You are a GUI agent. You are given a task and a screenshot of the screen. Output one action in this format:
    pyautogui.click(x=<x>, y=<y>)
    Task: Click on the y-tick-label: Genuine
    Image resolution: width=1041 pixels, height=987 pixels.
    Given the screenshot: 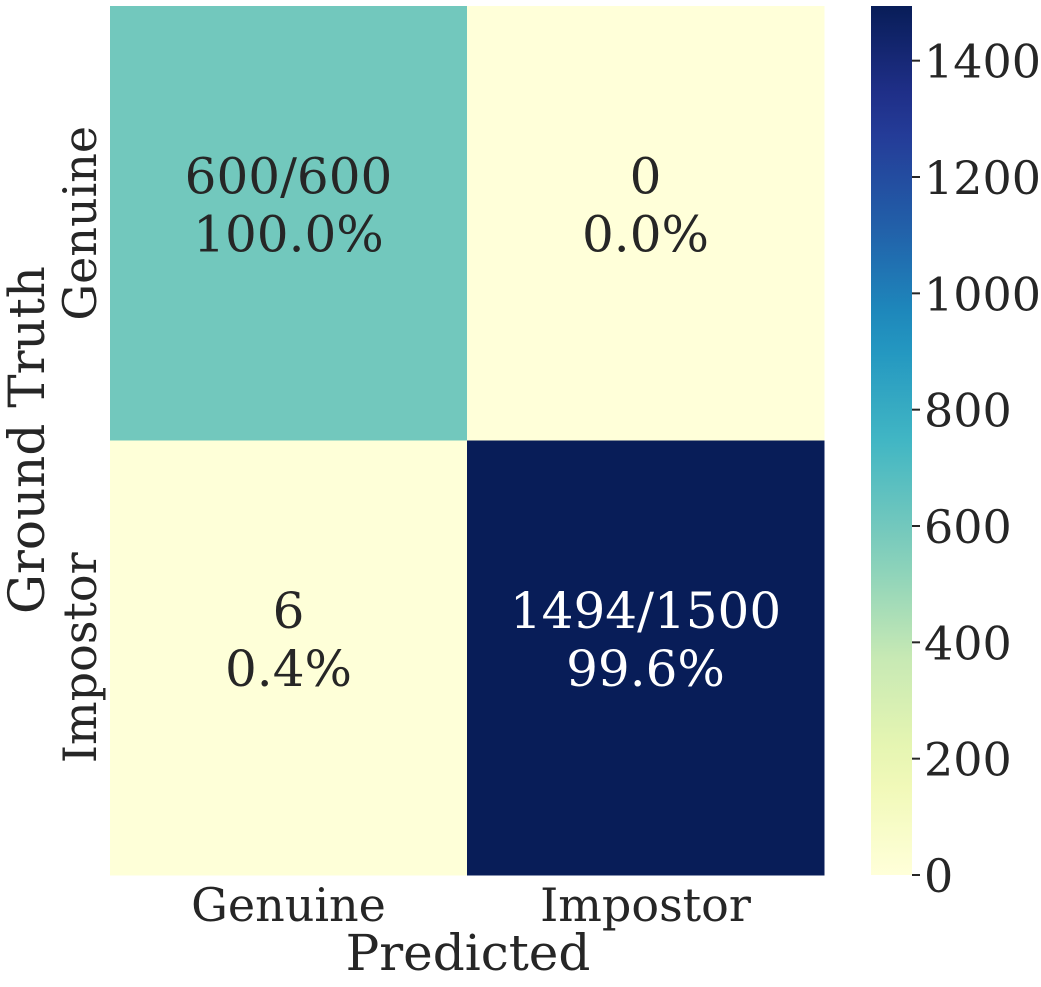 What is the action you would take?
    pyautogui.click(x=80, y=223)
    